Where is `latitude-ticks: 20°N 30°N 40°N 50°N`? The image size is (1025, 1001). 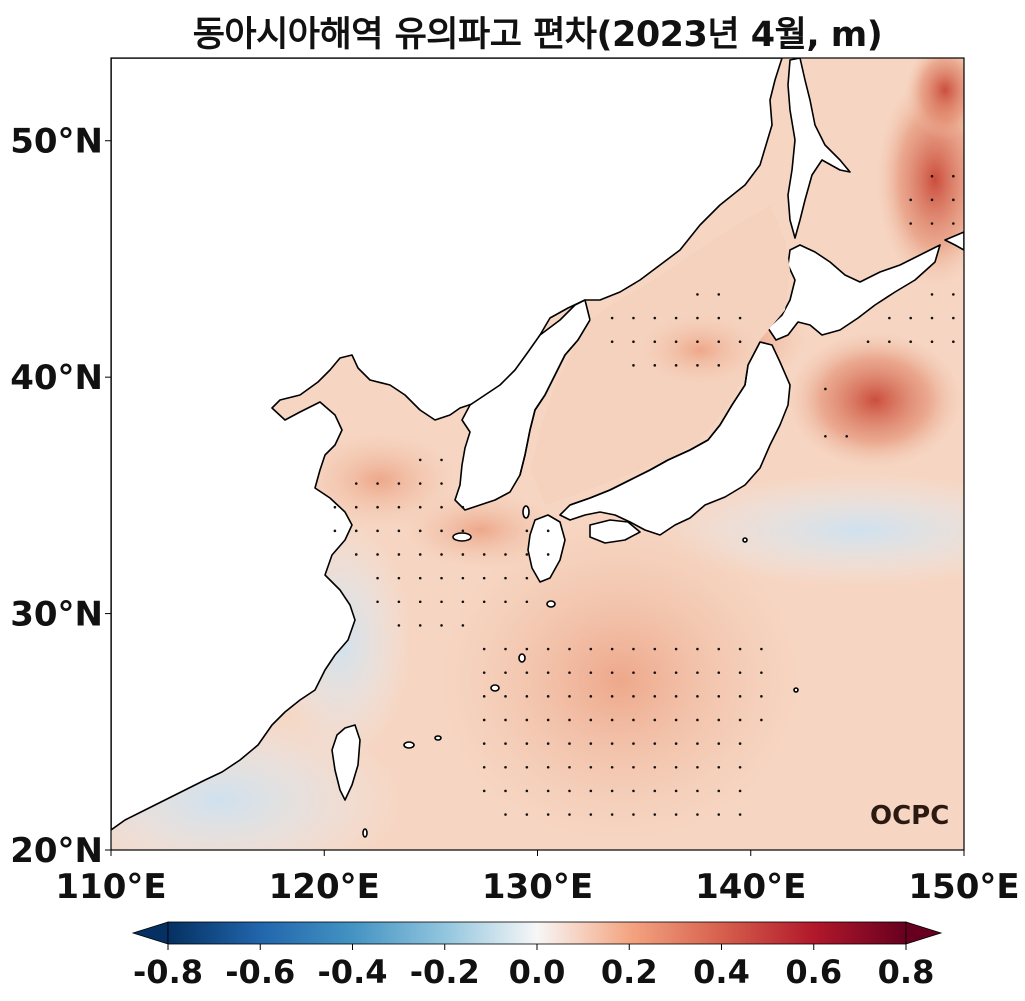 latitude-ticks: 20°N 30°N 40°N 50°N is located at coordinates (60, 496).